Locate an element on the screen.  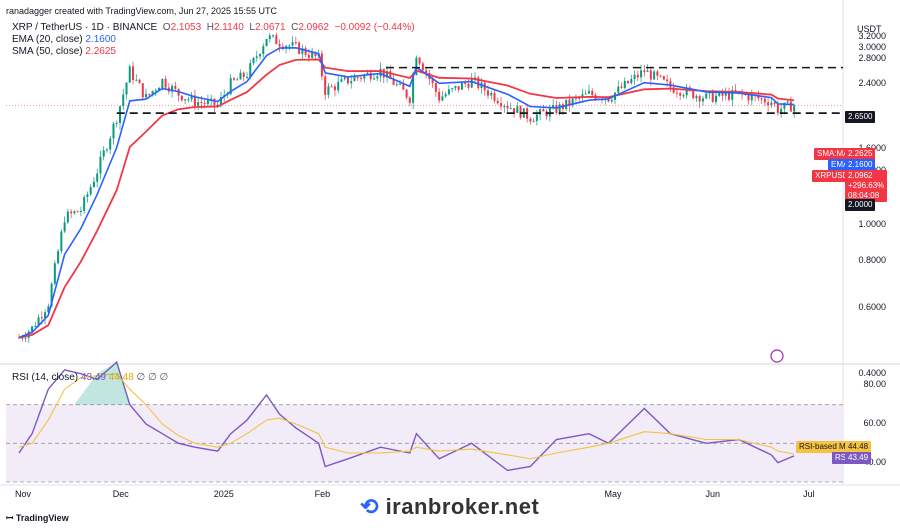
sma-row: SMA (50, close) 2.2625 is located at coordinates (64, 51).